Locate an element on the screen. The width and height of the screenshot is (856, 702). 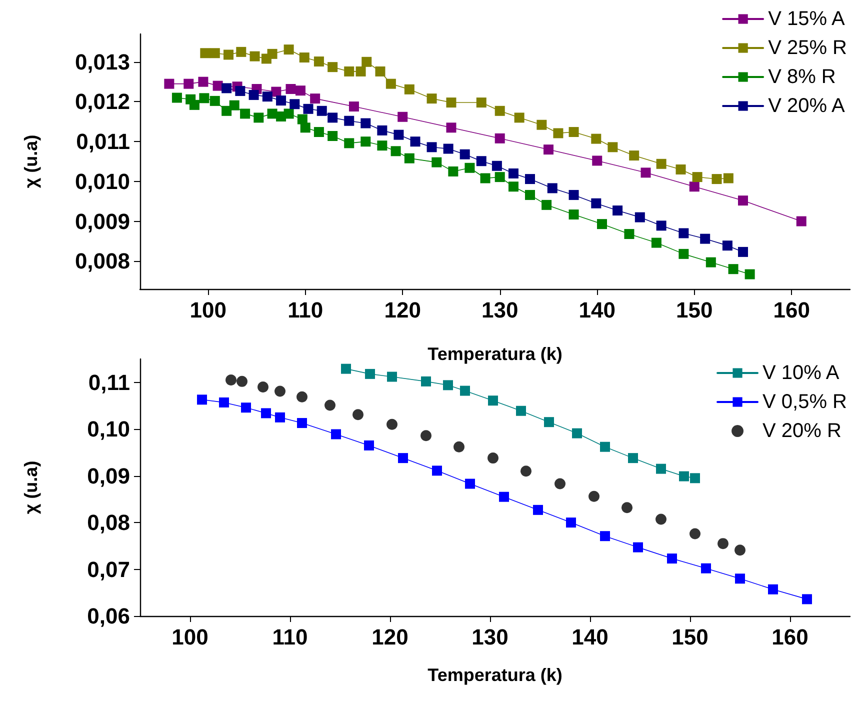
x-tick-label: 160 is located at coordinates (791, 310).